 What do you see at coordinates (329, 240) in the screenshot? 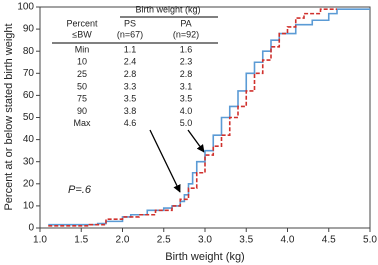
I see `x-tick-label: 4.5` at bounding box center [329, 240].